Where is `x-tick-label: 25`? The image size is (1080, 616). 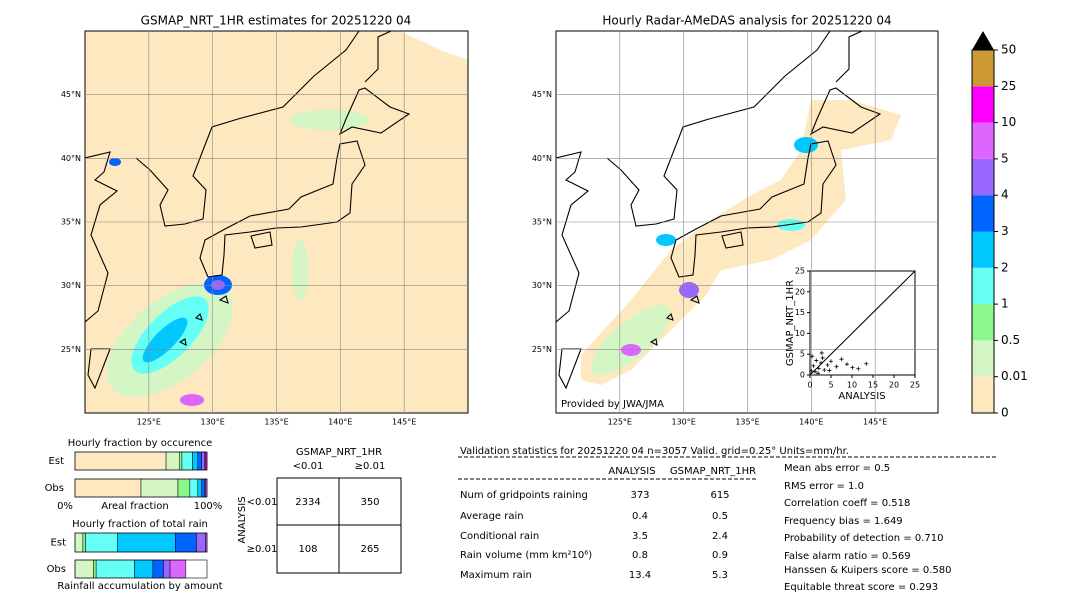
x-tick-label: 25 is located at coordinates (915, 385).